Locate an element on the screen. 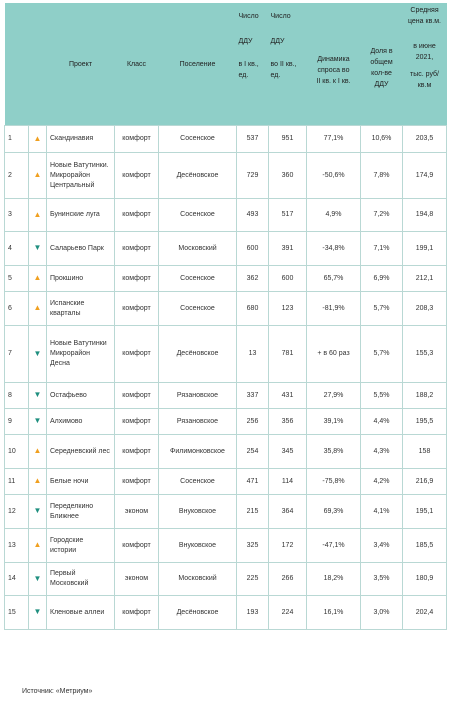  ddu2-cell: 114 is located at coordinates (287, 481).